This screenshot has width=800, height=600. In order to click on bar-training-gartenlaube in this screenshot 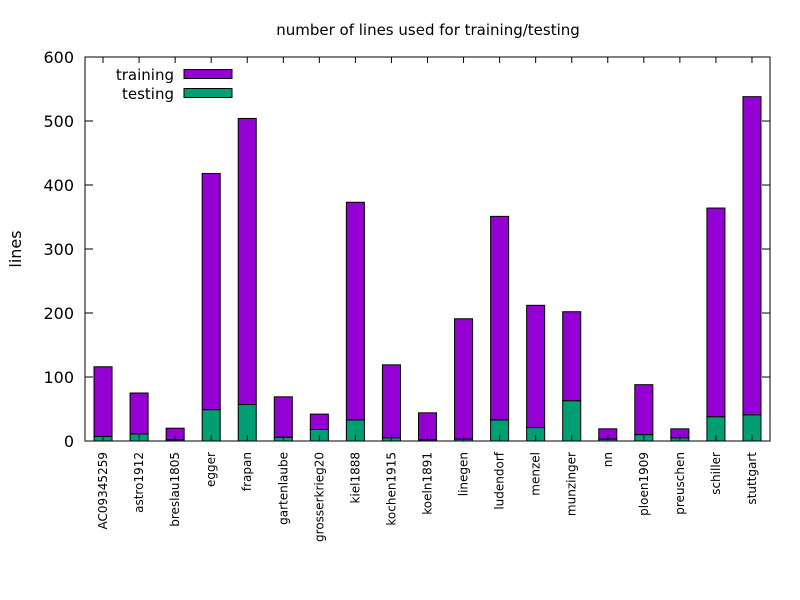, I will do `click(283, 417)`.